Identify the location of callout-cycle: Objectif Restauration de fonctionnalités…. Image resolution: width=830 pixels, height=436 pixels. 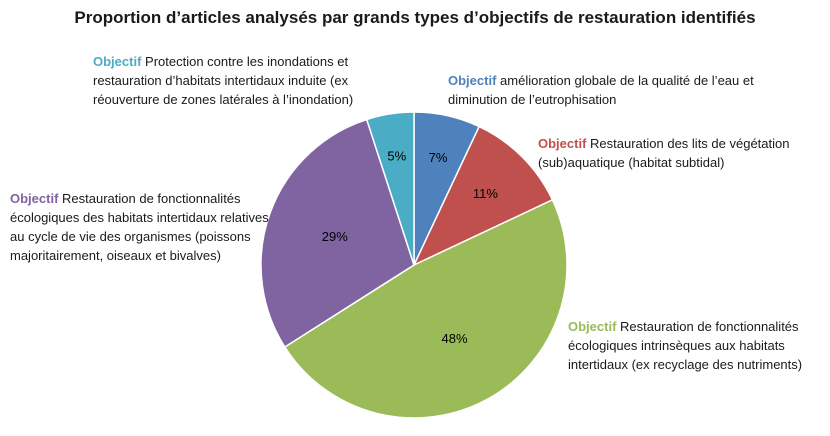
(140, 227).